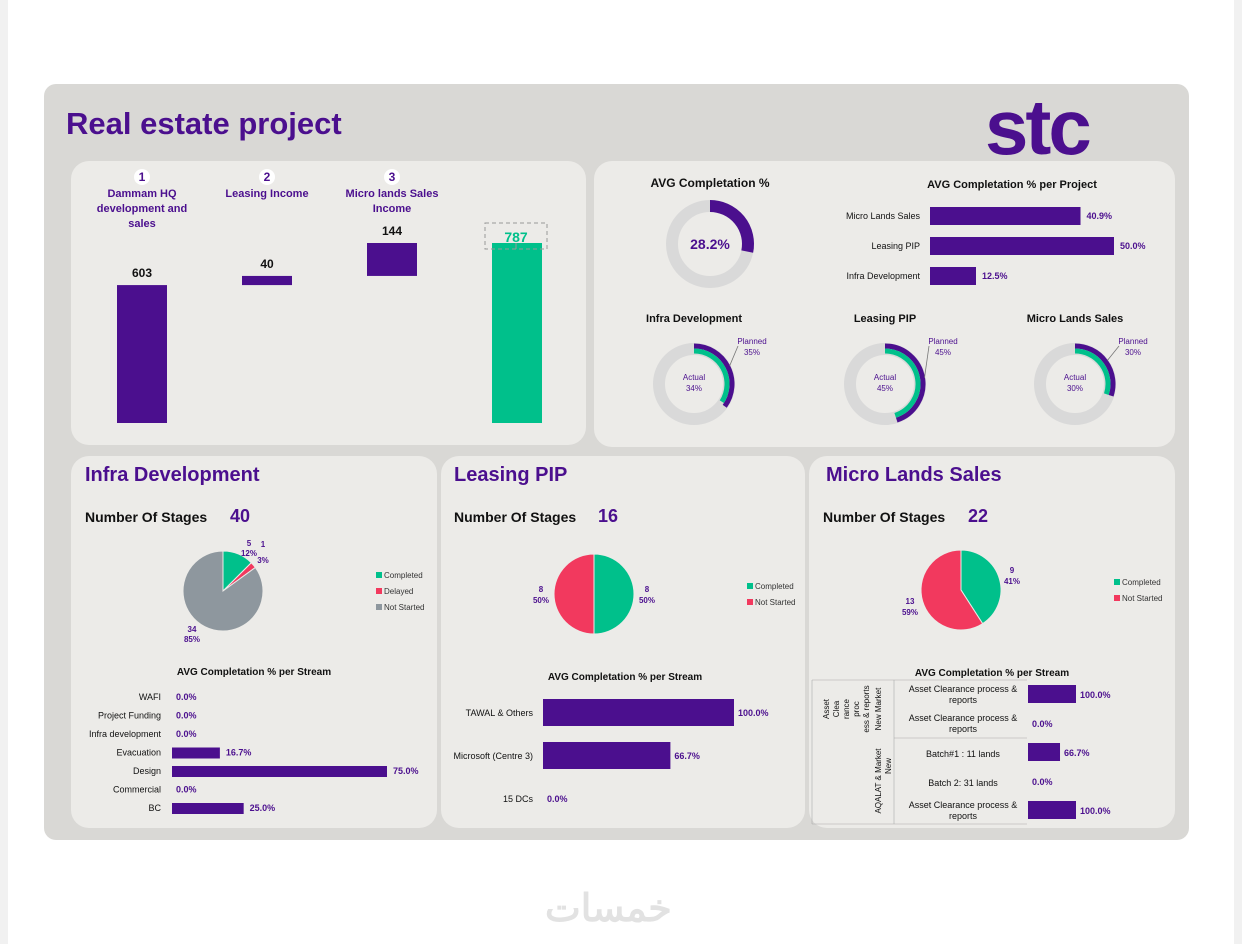 This screenshot has width=1242, height=944. Describe the element at coordinates (878, 781) in the screenshot. I see `group-label: AQALAT & Market` at that location.